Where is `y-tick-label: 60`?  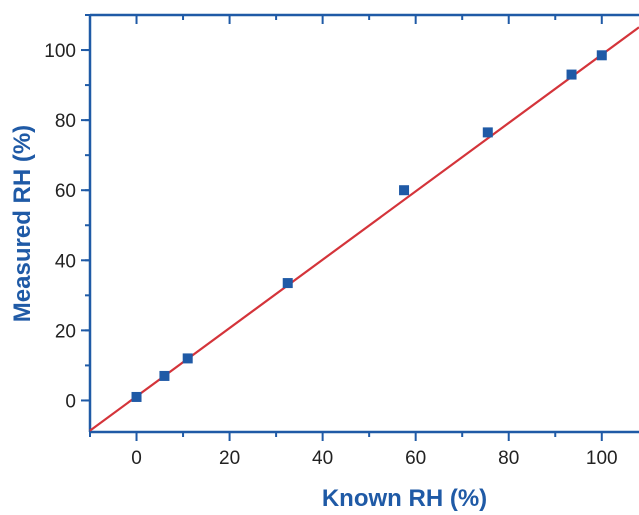 y-tick-label: 60 is located at coordinates (65, 191).